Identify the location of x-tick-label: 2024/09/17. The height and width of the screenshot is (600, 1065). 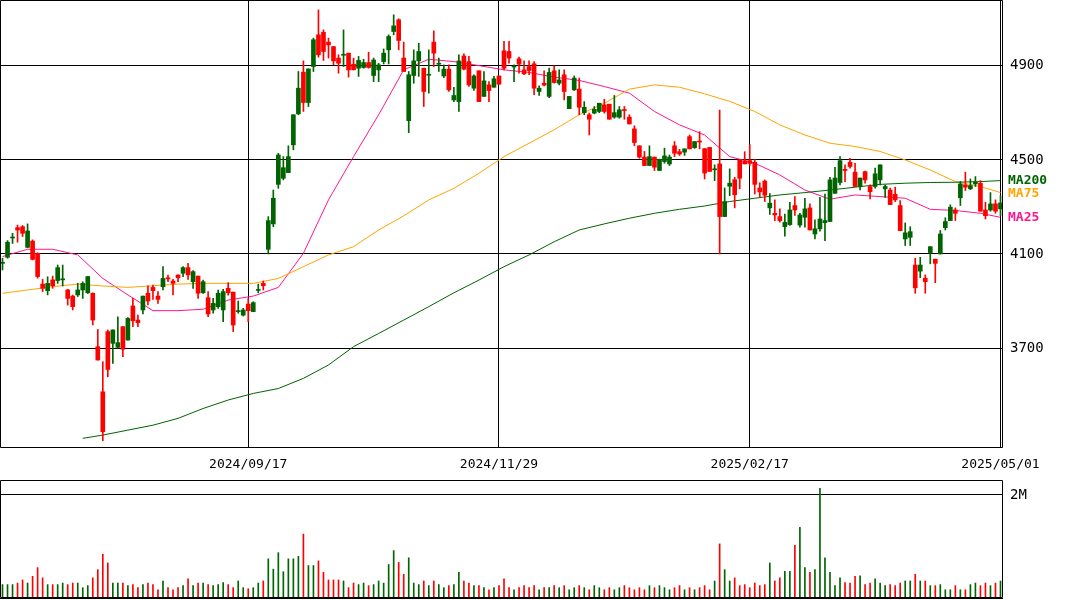
(248, 464).